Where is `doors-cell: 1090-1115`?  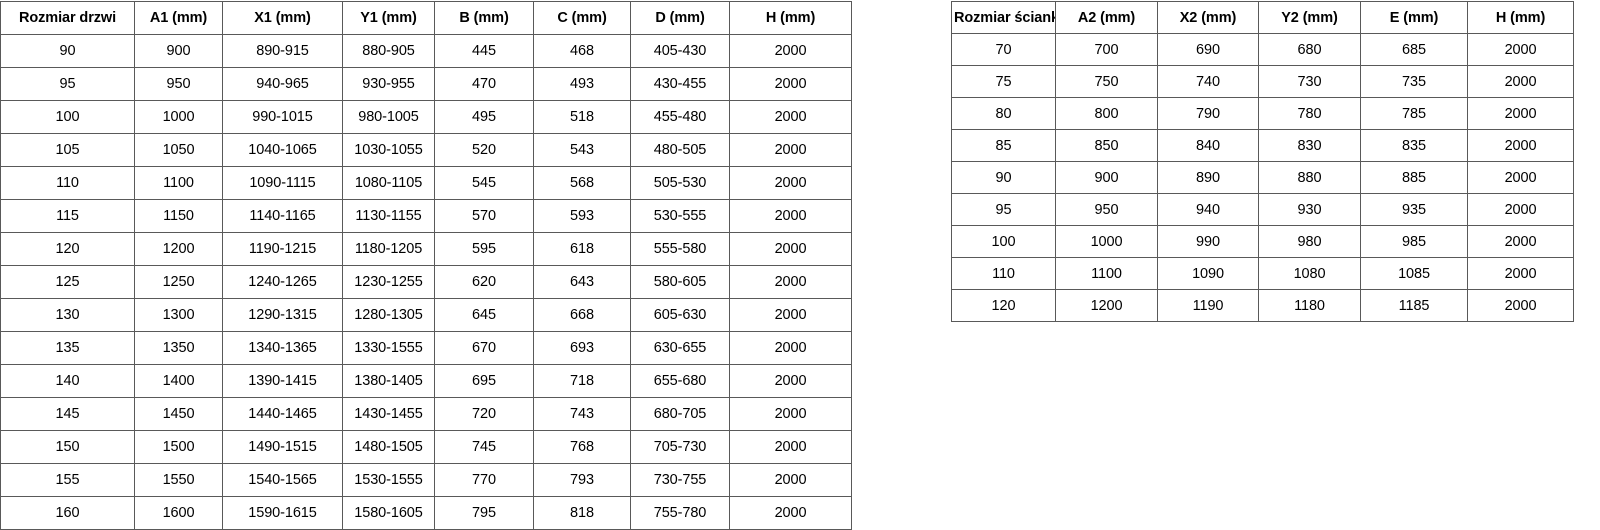
doors-cell: 1090-1115 is located at coordinates (282, 183).